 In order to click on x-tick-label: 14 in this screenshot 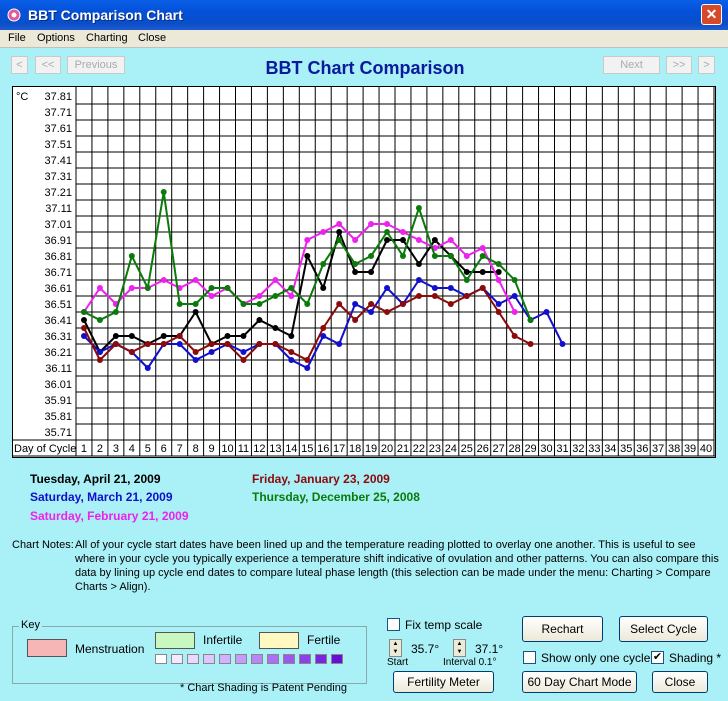, I will do `click(291, 449)`.